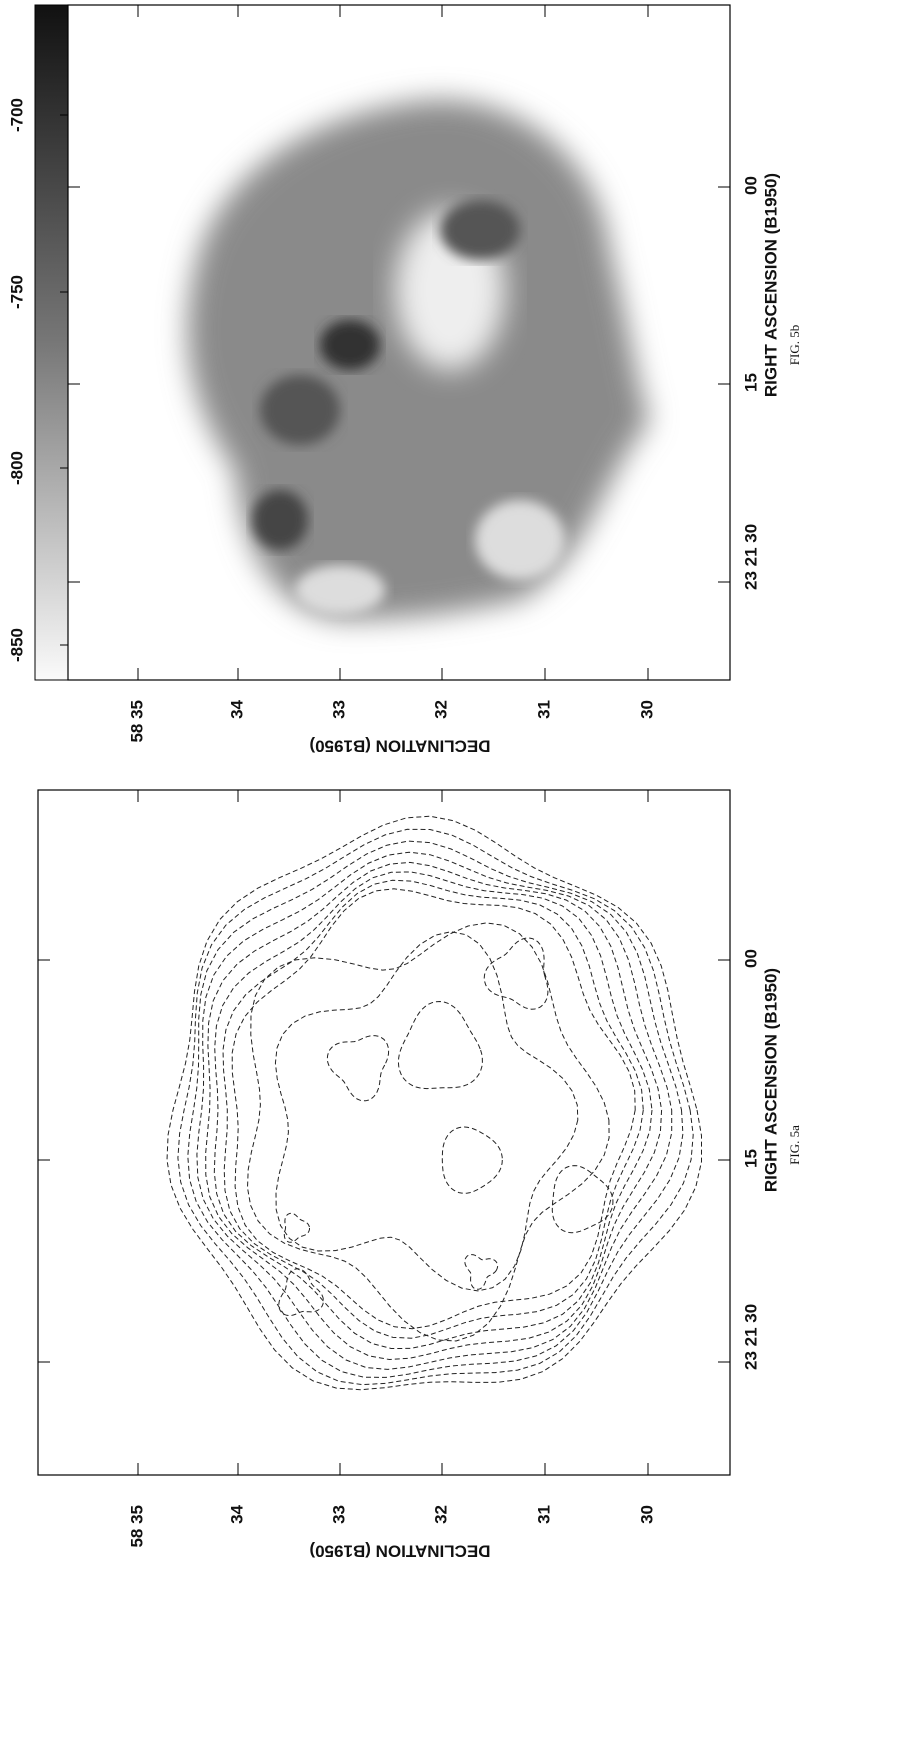 This screenshot has height=1750, width=899. Describe the element at coordinates (794, 345) in the screenshot. I see `figure-caption: FIG. 5b` at that location.